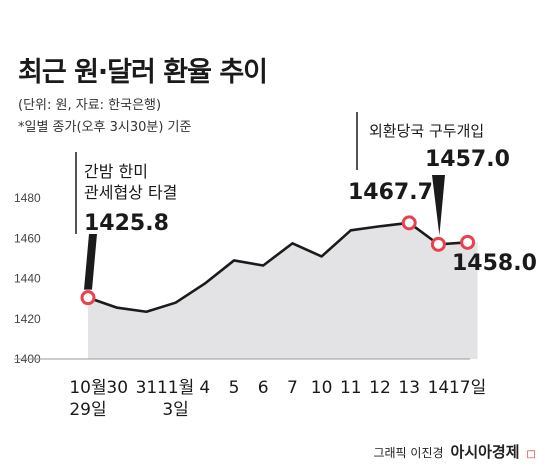 This screenshot has width=550, height=476. Describe the element at coordinates (27, 198) in the screenshot. I see `y-tick-label: 1480` at that location.